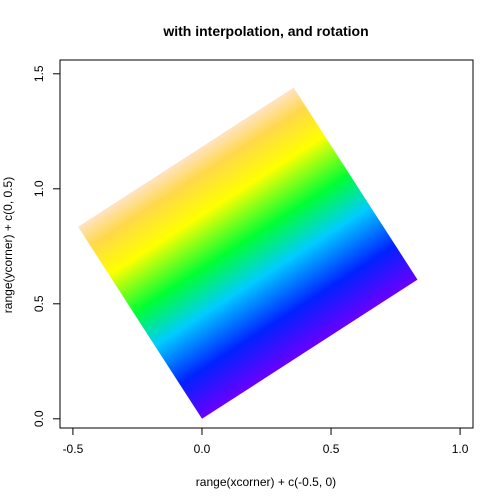 This screenshot has width=504, height=504. What do you see at coordinates (331, 449) in the screenshot?
I see `x-tick-label-2: 0.5` at bounding box center [331, 449].